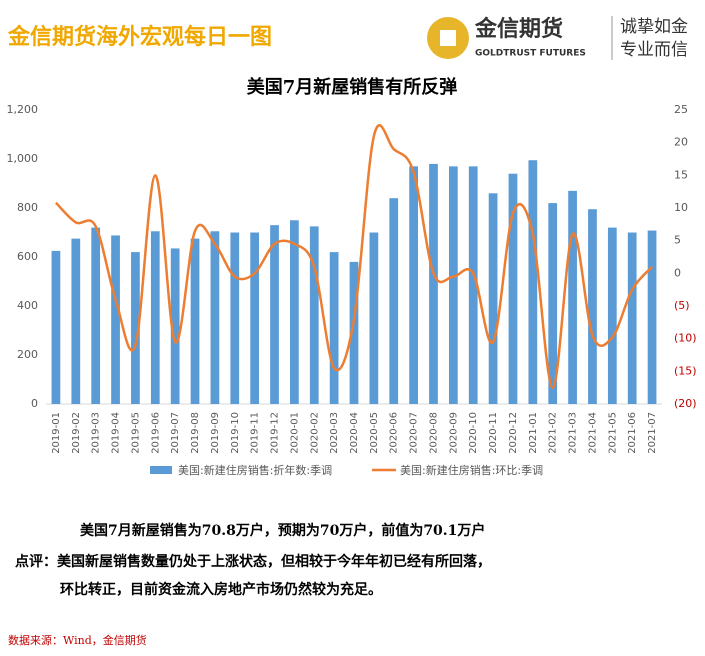 This screenshot has width=705, height=656. I want to click on legend-label: 美国:新建住房销售:折年数:季调, so click(255, 470).